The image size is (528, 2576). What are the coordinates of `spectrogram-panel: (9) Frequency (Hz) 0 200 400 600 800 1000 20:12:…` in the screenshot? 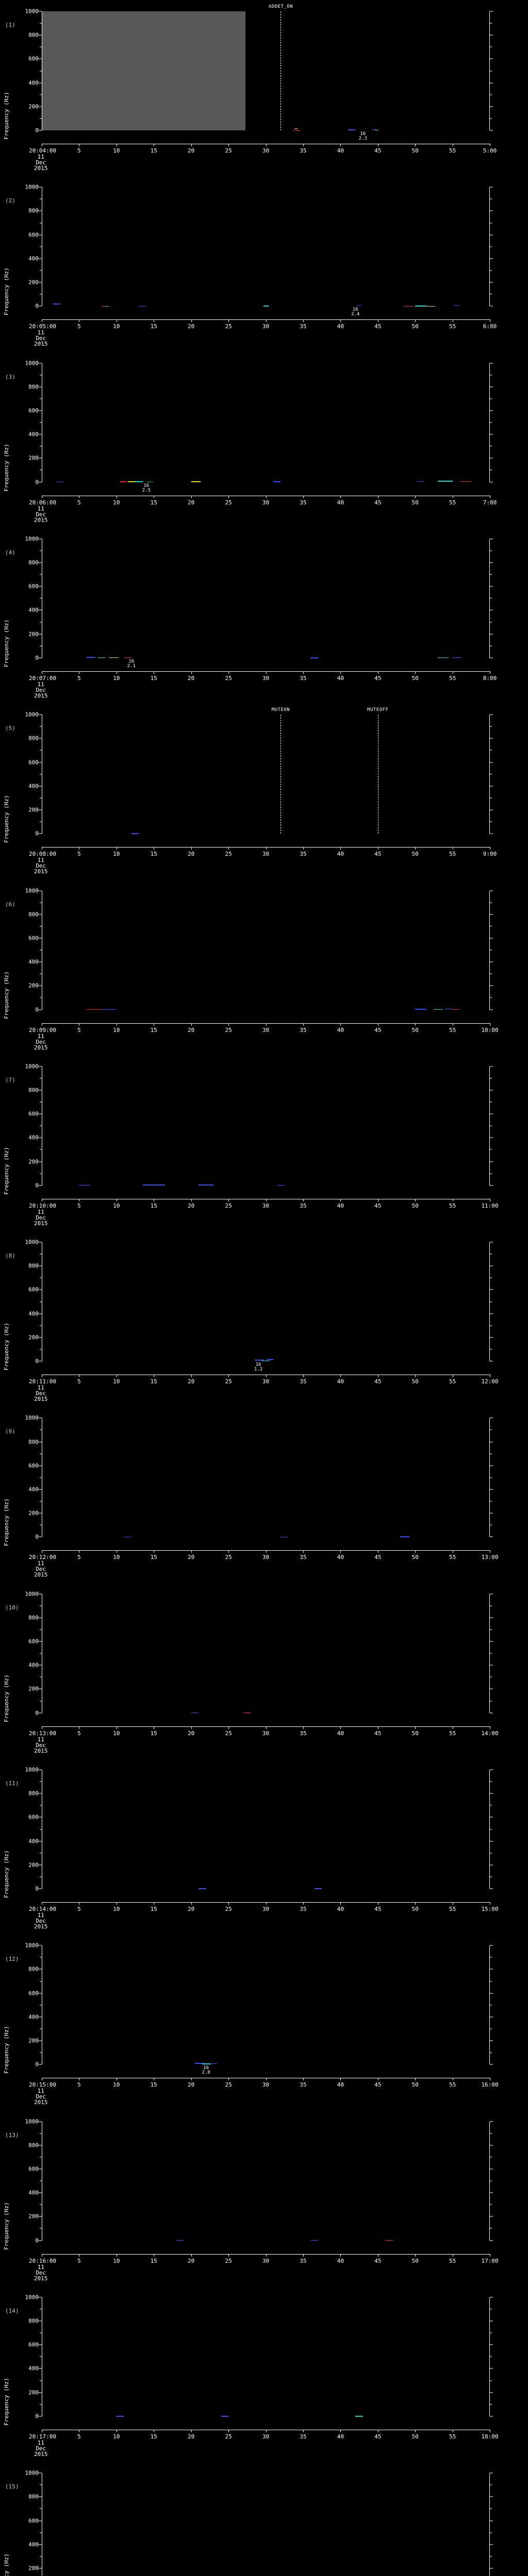 It's located at (264, 1494).